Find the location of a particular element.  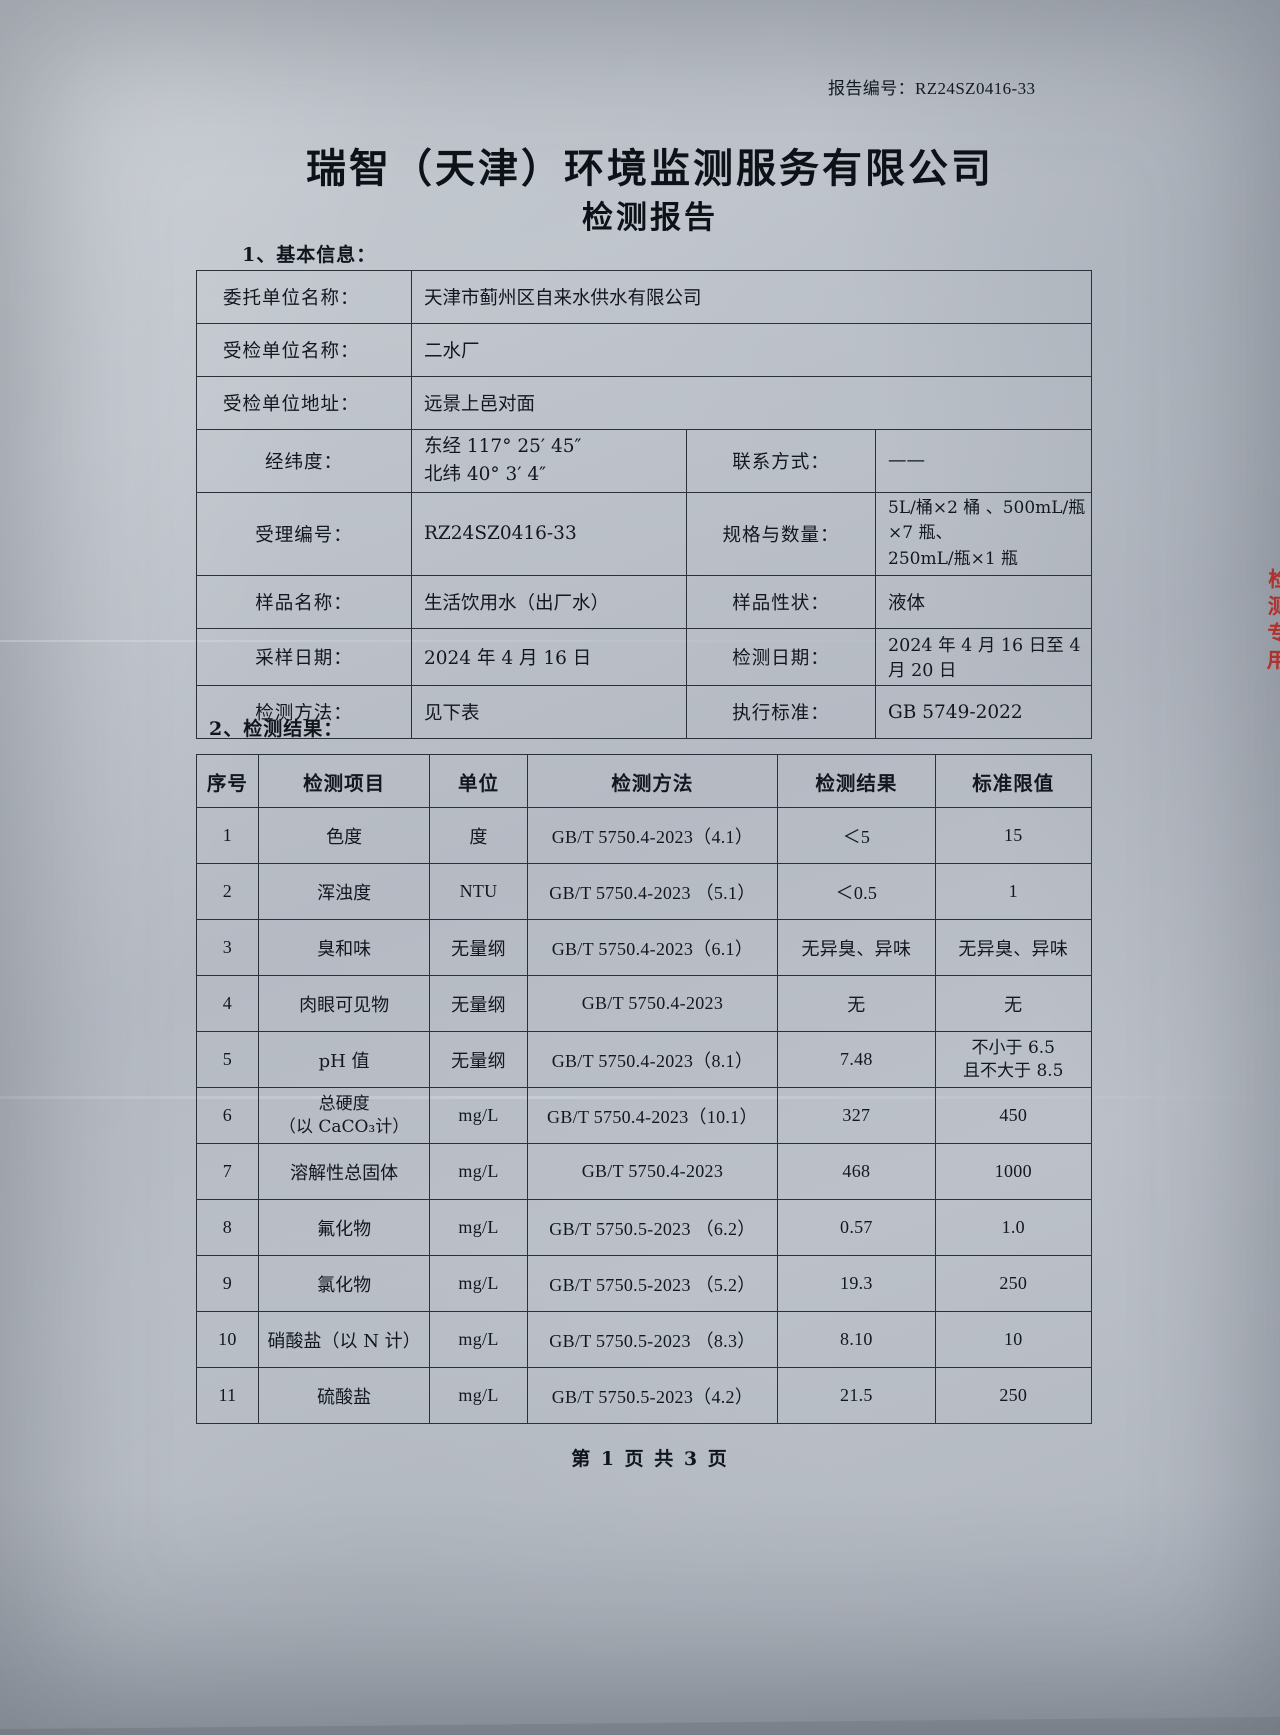

table-row: 受检单位名称： 二水厂 is located at coordinates (644, 350).